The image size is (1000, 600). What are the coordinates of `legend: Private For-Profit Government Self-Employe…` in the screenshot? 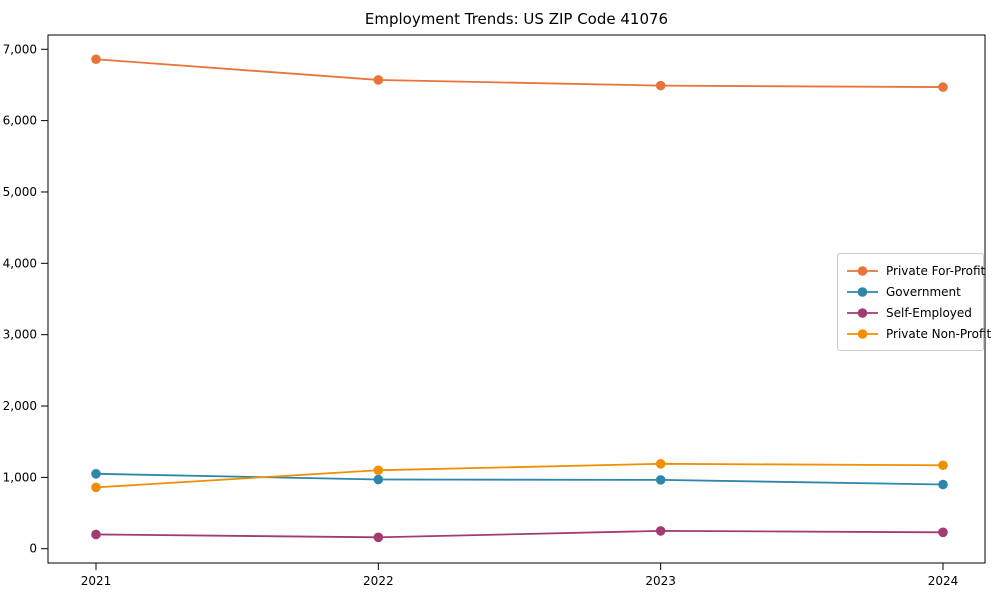 It's located at (914, 302).